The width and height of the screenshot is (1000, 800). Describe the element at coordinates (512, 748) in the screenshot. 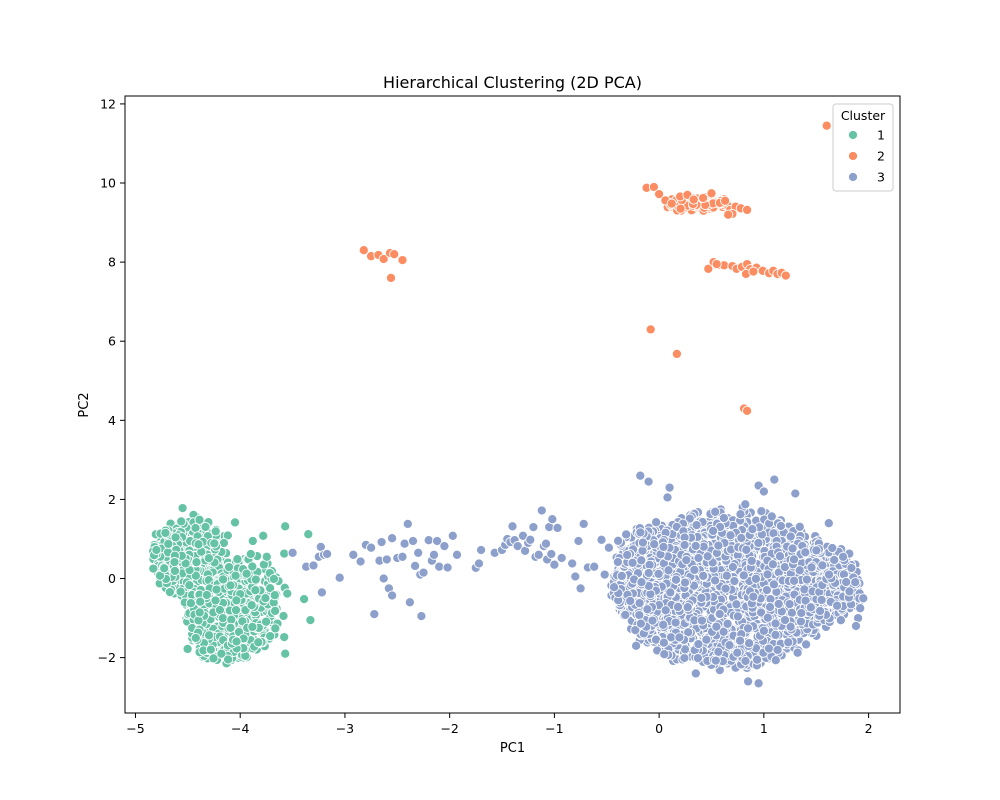

I see `x-axis-label: PC1` at that location.